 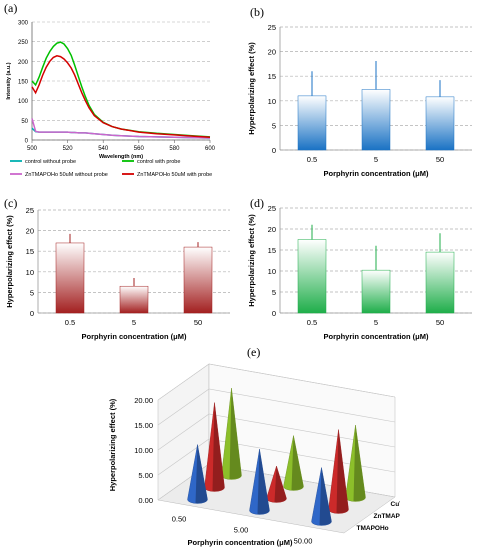 I want to click on x-axis-title: Wavelength (nm), so click(x=121, y=157).